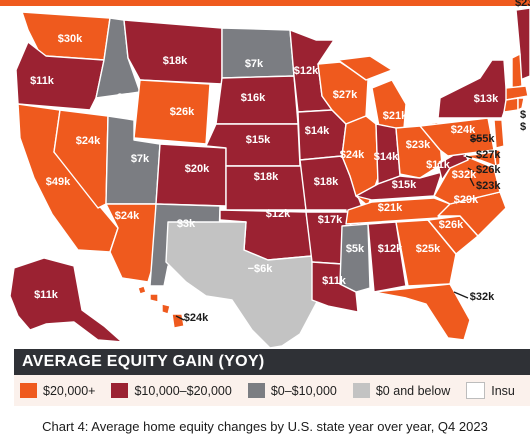 The image size is (530, 442). Describe the element at coordinates (457, 137) in the screenshot. I see `state-pa` at that location.